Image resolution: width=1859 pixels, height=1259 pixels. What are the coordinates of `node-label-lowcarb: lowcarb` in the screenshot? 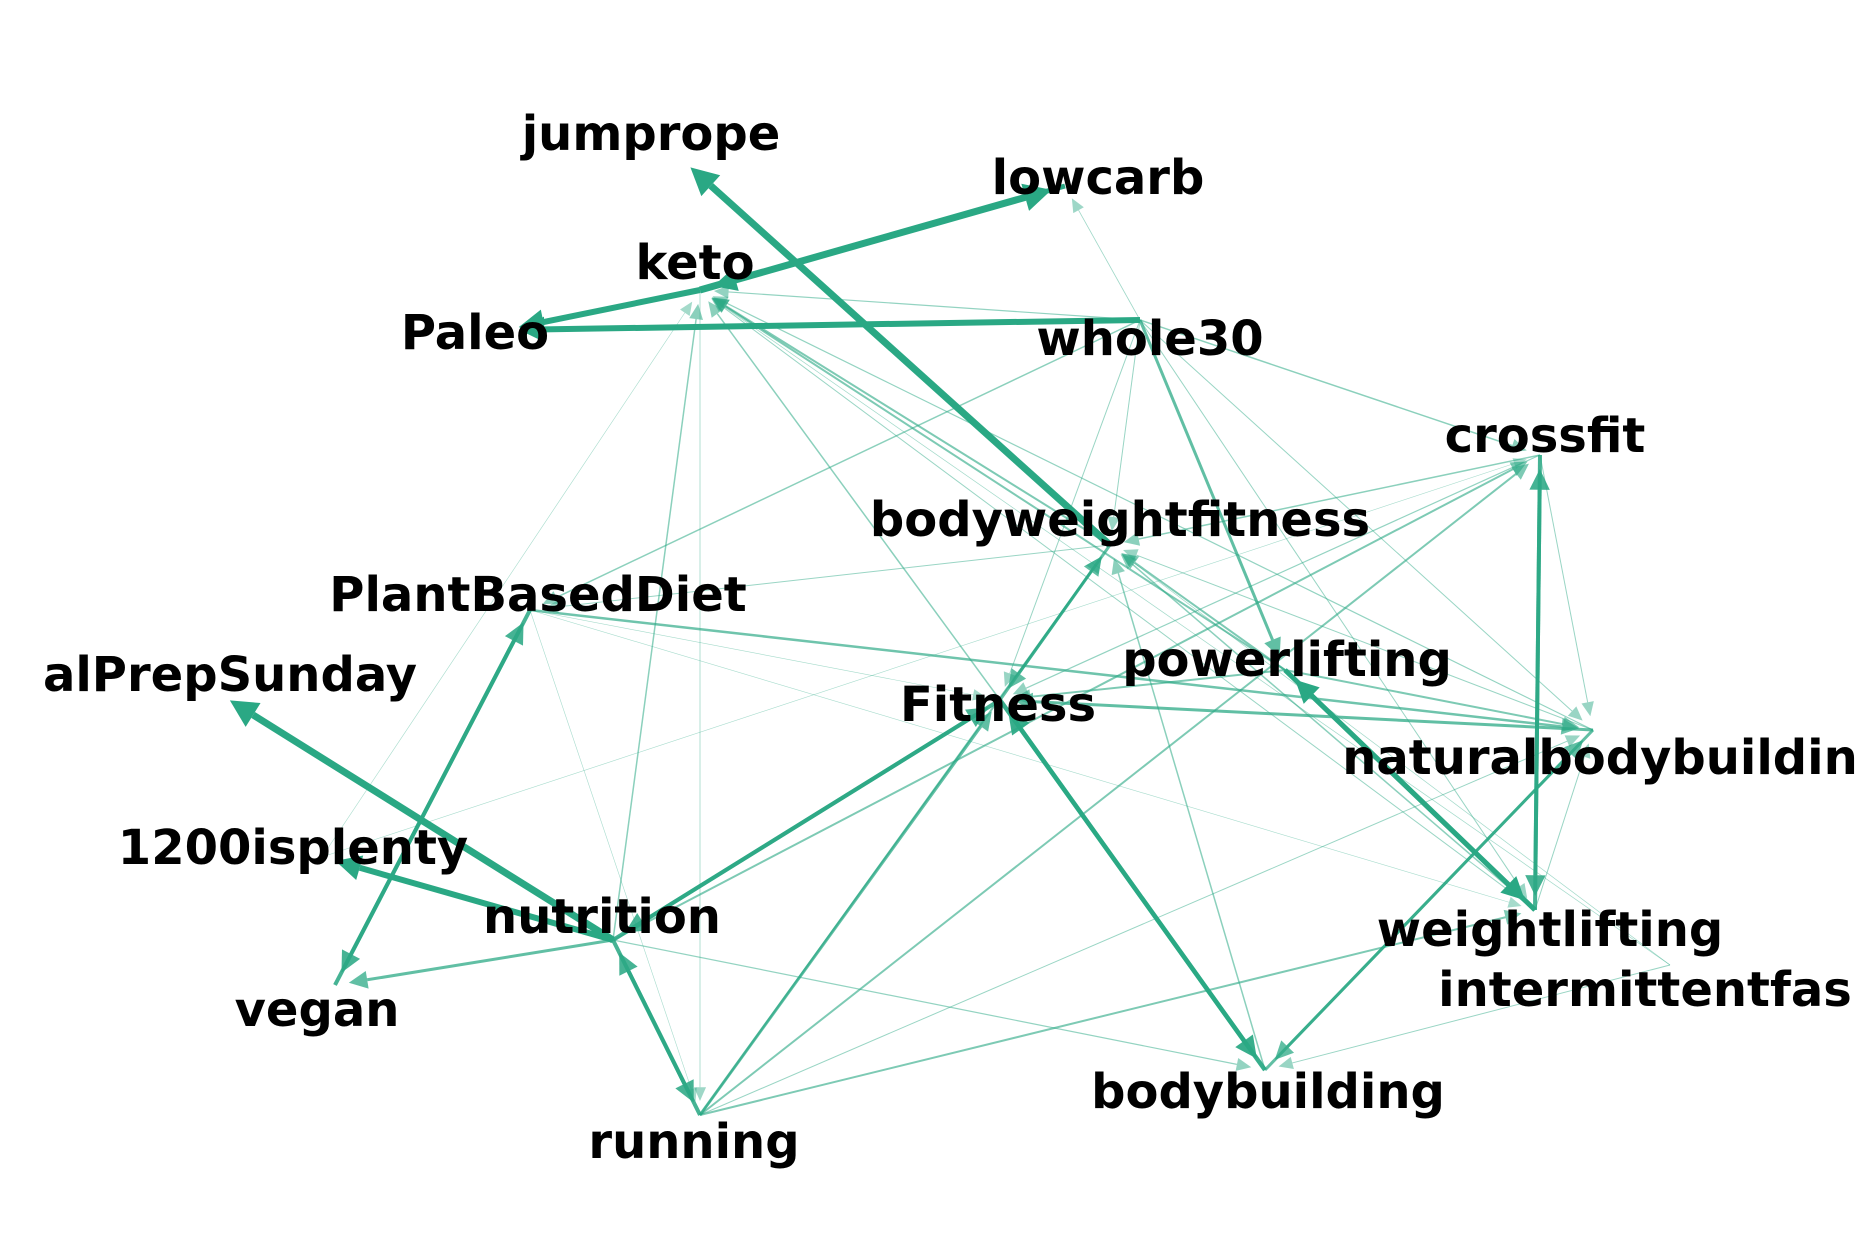 It's located at (1098, 178).